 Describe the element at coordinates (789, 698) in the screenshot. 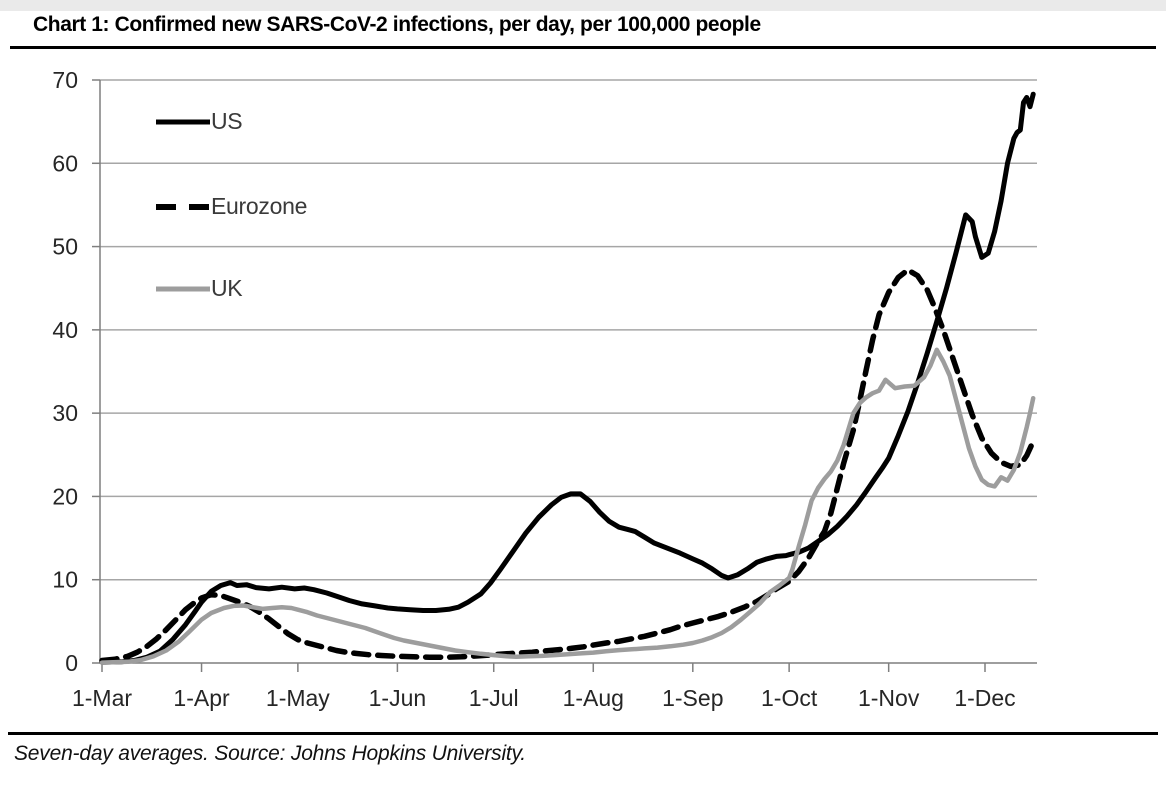

I see `x-tick-label-1-Oct: 1-Oct` at that location.